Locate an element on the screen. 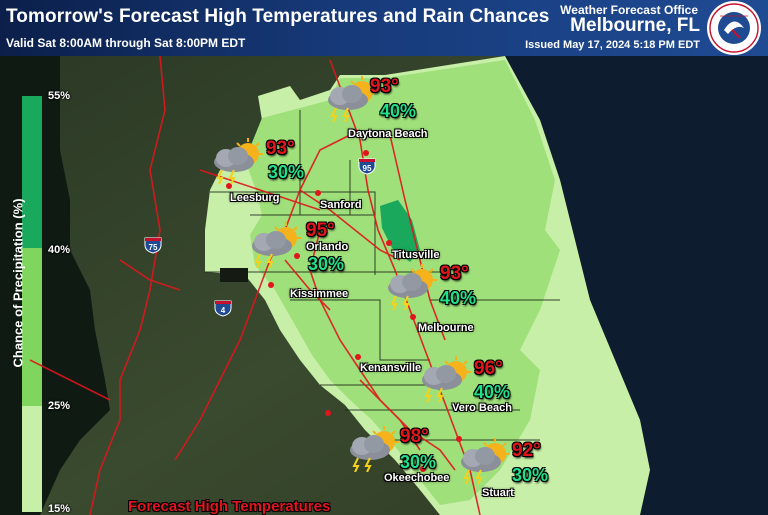 This screenshot has height=515, width=768. footer-caption: Forecast High Temperatures is located at coordinates (229, 506).